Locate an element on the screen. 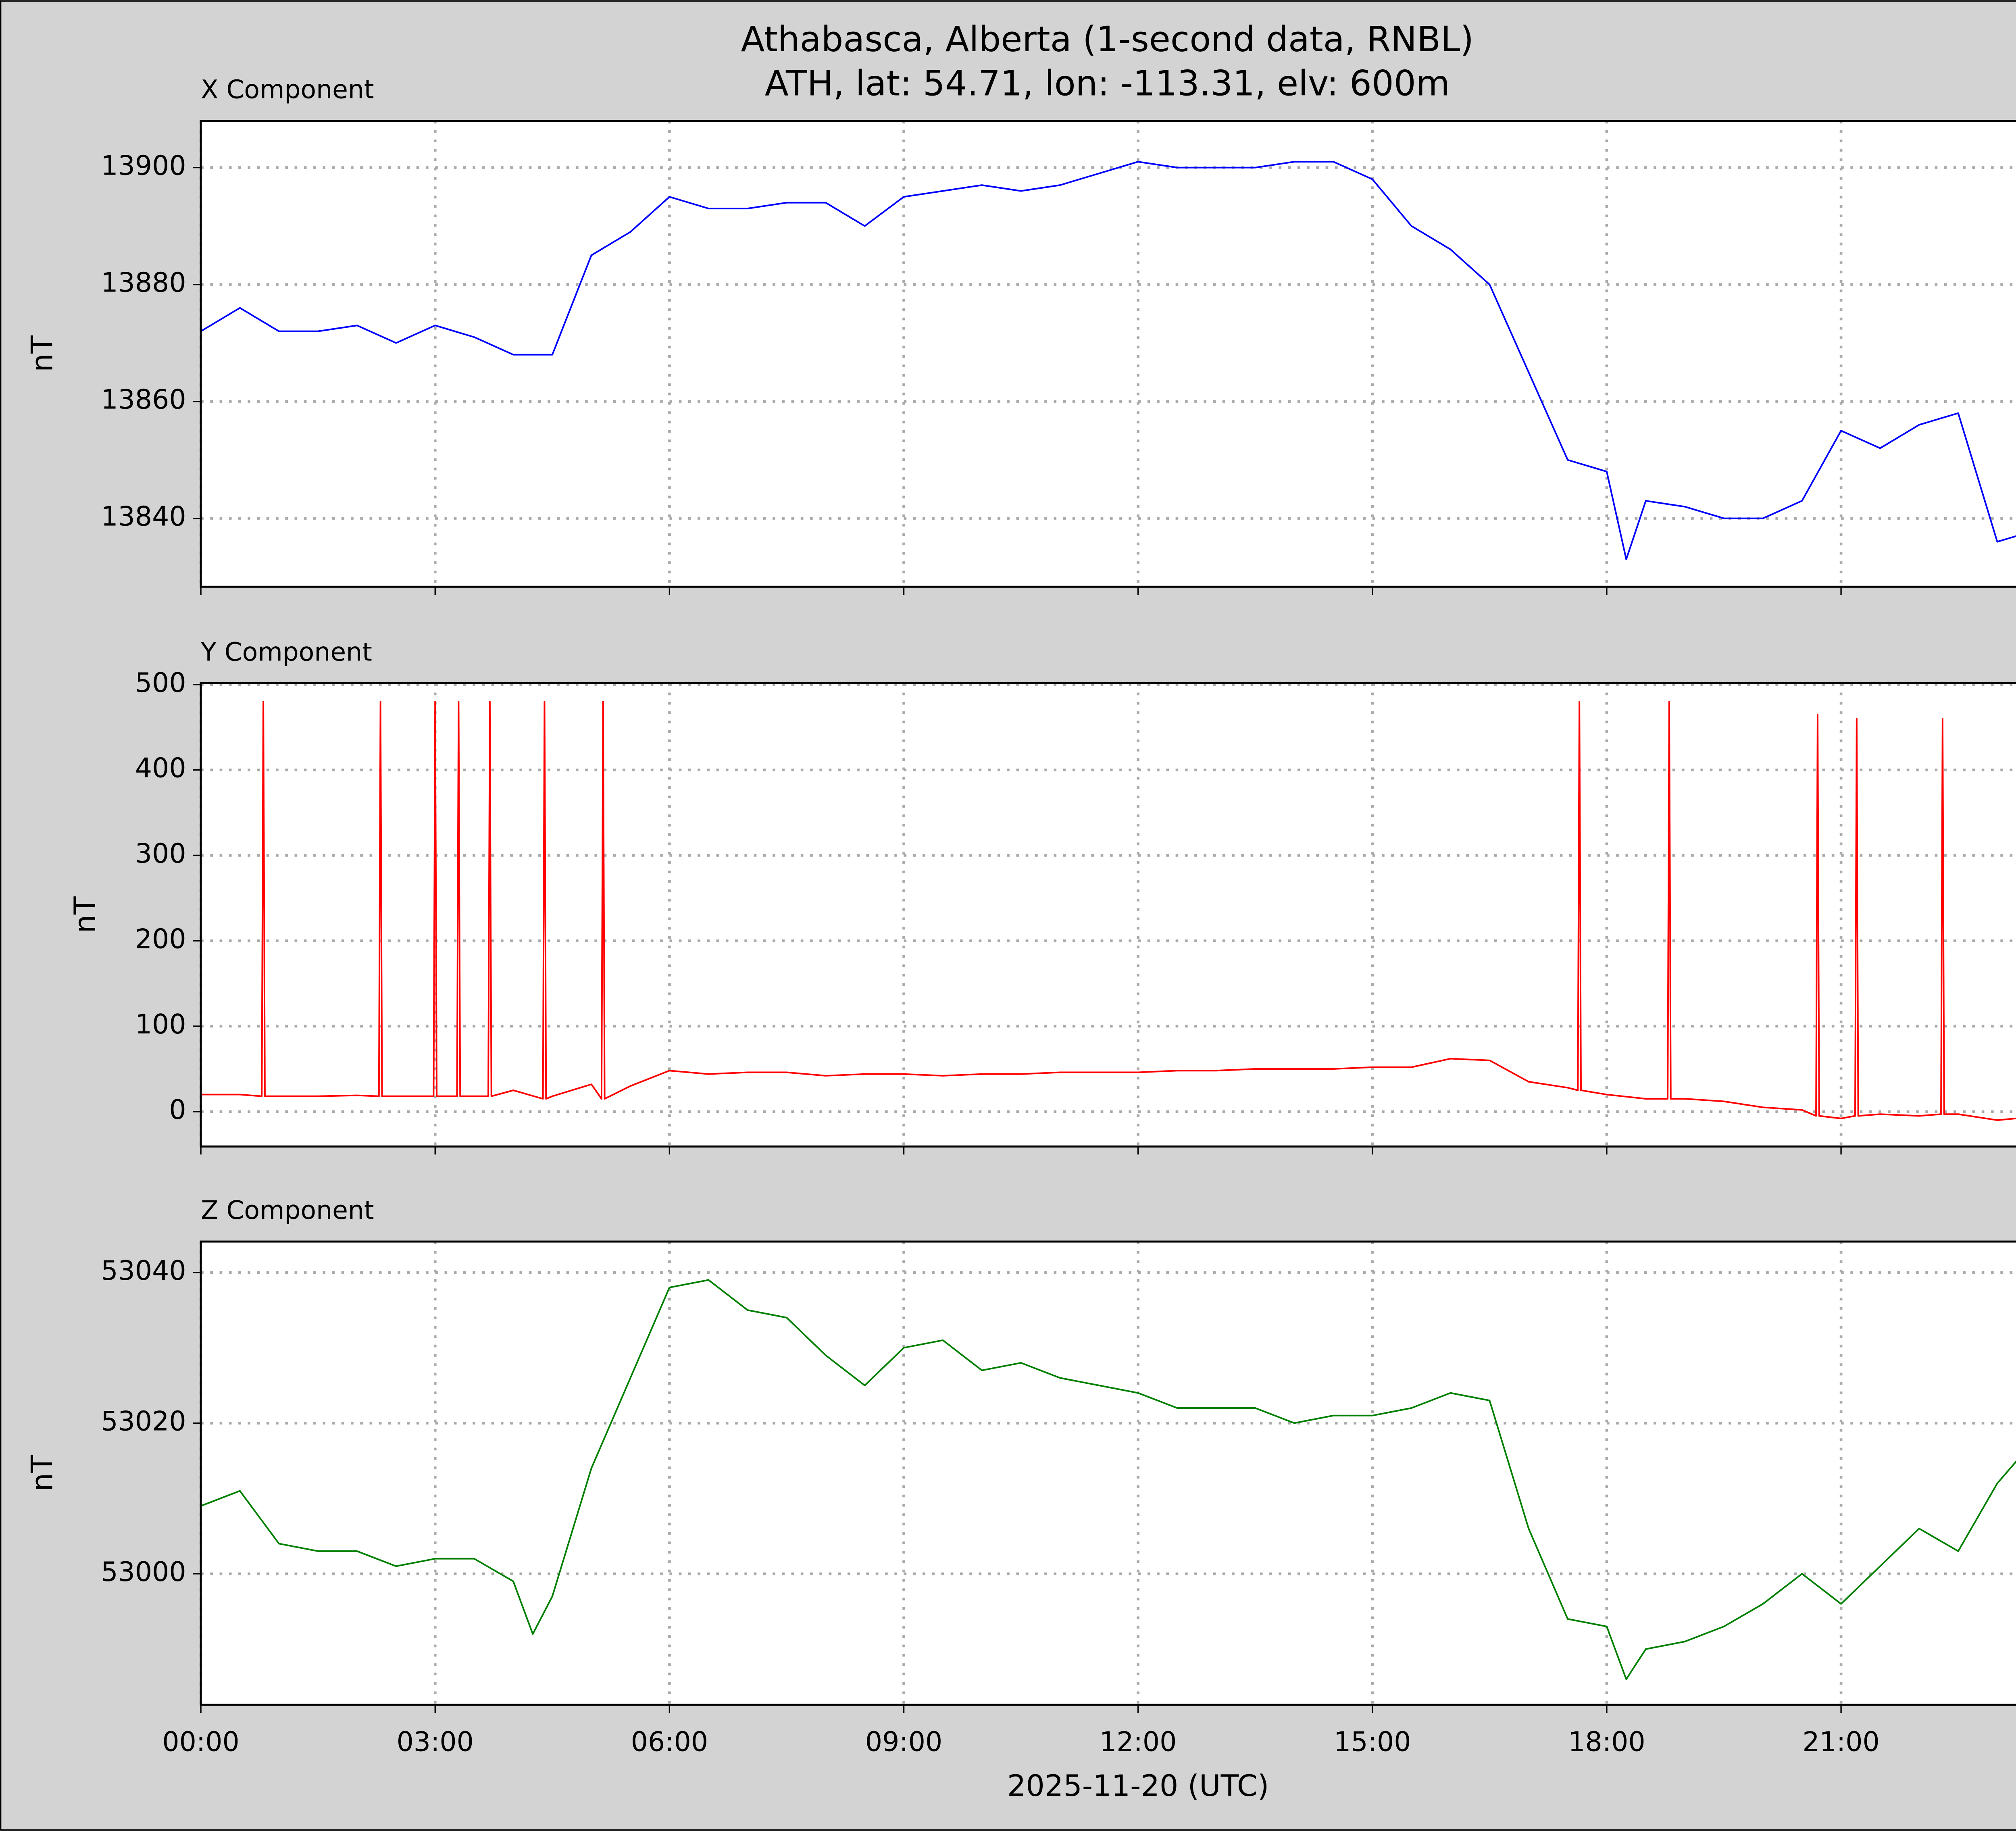 Image resolution: width=2016 pixels, height=1831 pixels. x-tick-label: 06:00 is located at coordinates (669, 1741).